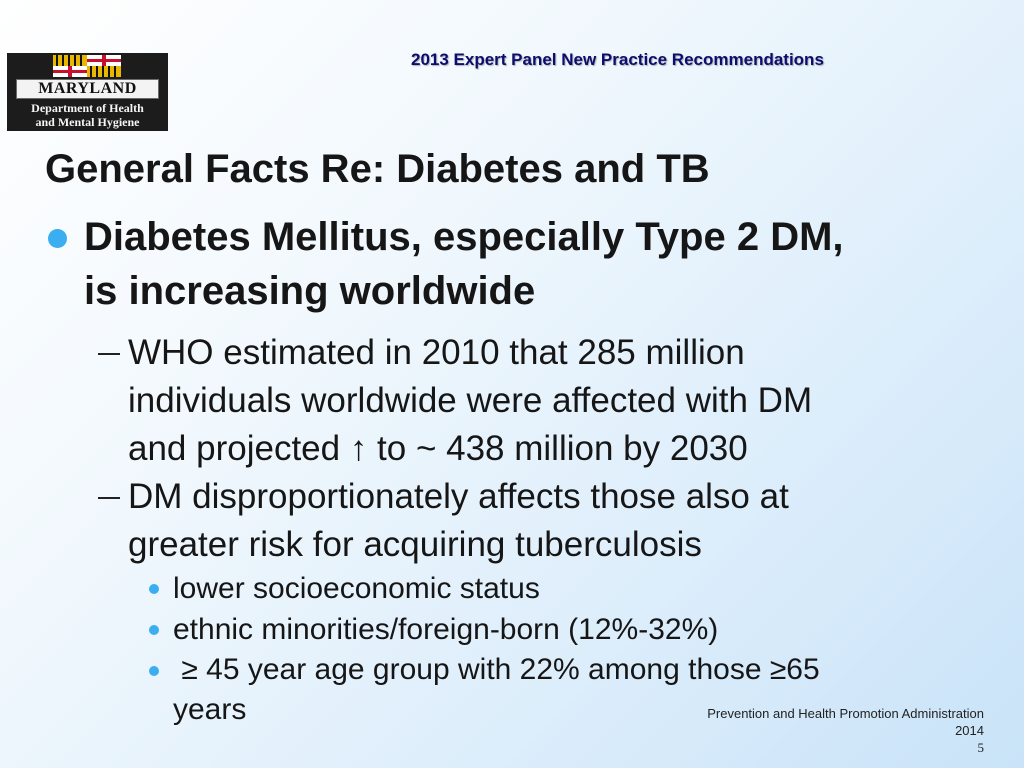 The image size is (1024, 768). Describe the element at coordinates (553, 589) in the screenshot. I see `risk-item-socioeconomic: lower socioeconomic status` at that location.